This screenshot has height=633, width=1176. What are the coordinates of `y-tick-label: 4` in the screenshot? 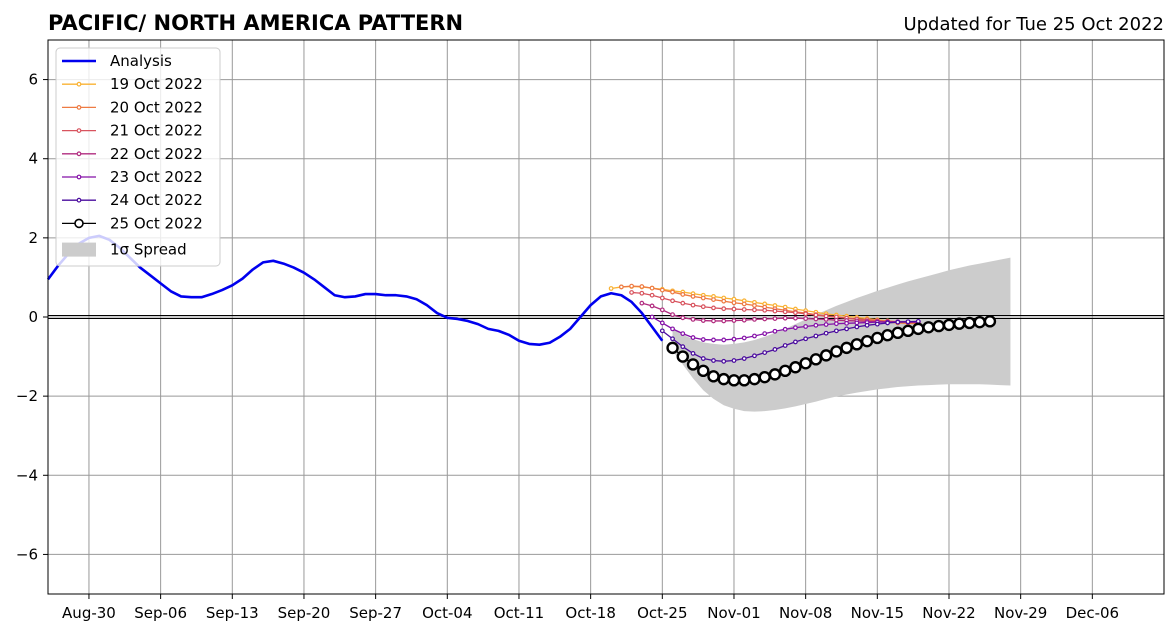 It's located at (33, 159).